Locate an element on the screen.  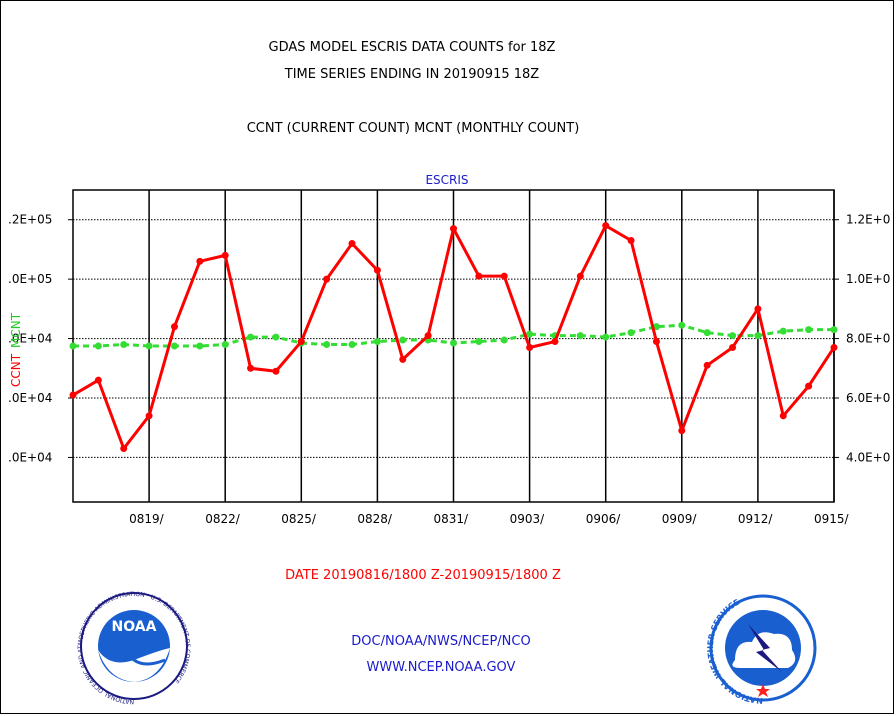
ylabel-ccnt: CCNT is located at coordinates (16, 370).